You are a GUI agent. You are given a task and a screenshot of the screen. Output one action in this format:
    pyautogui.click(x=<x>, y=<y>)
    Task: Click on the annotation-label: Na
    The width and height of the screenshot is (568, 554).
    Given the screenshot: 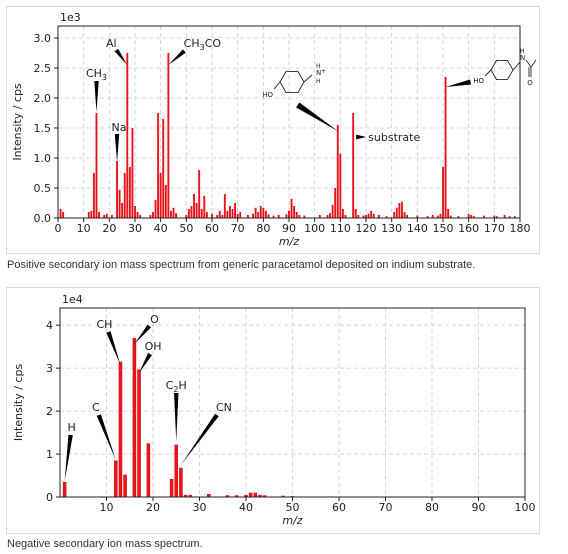 What is the action you would take?
    pyautogui.click(x=119, y=127)
    